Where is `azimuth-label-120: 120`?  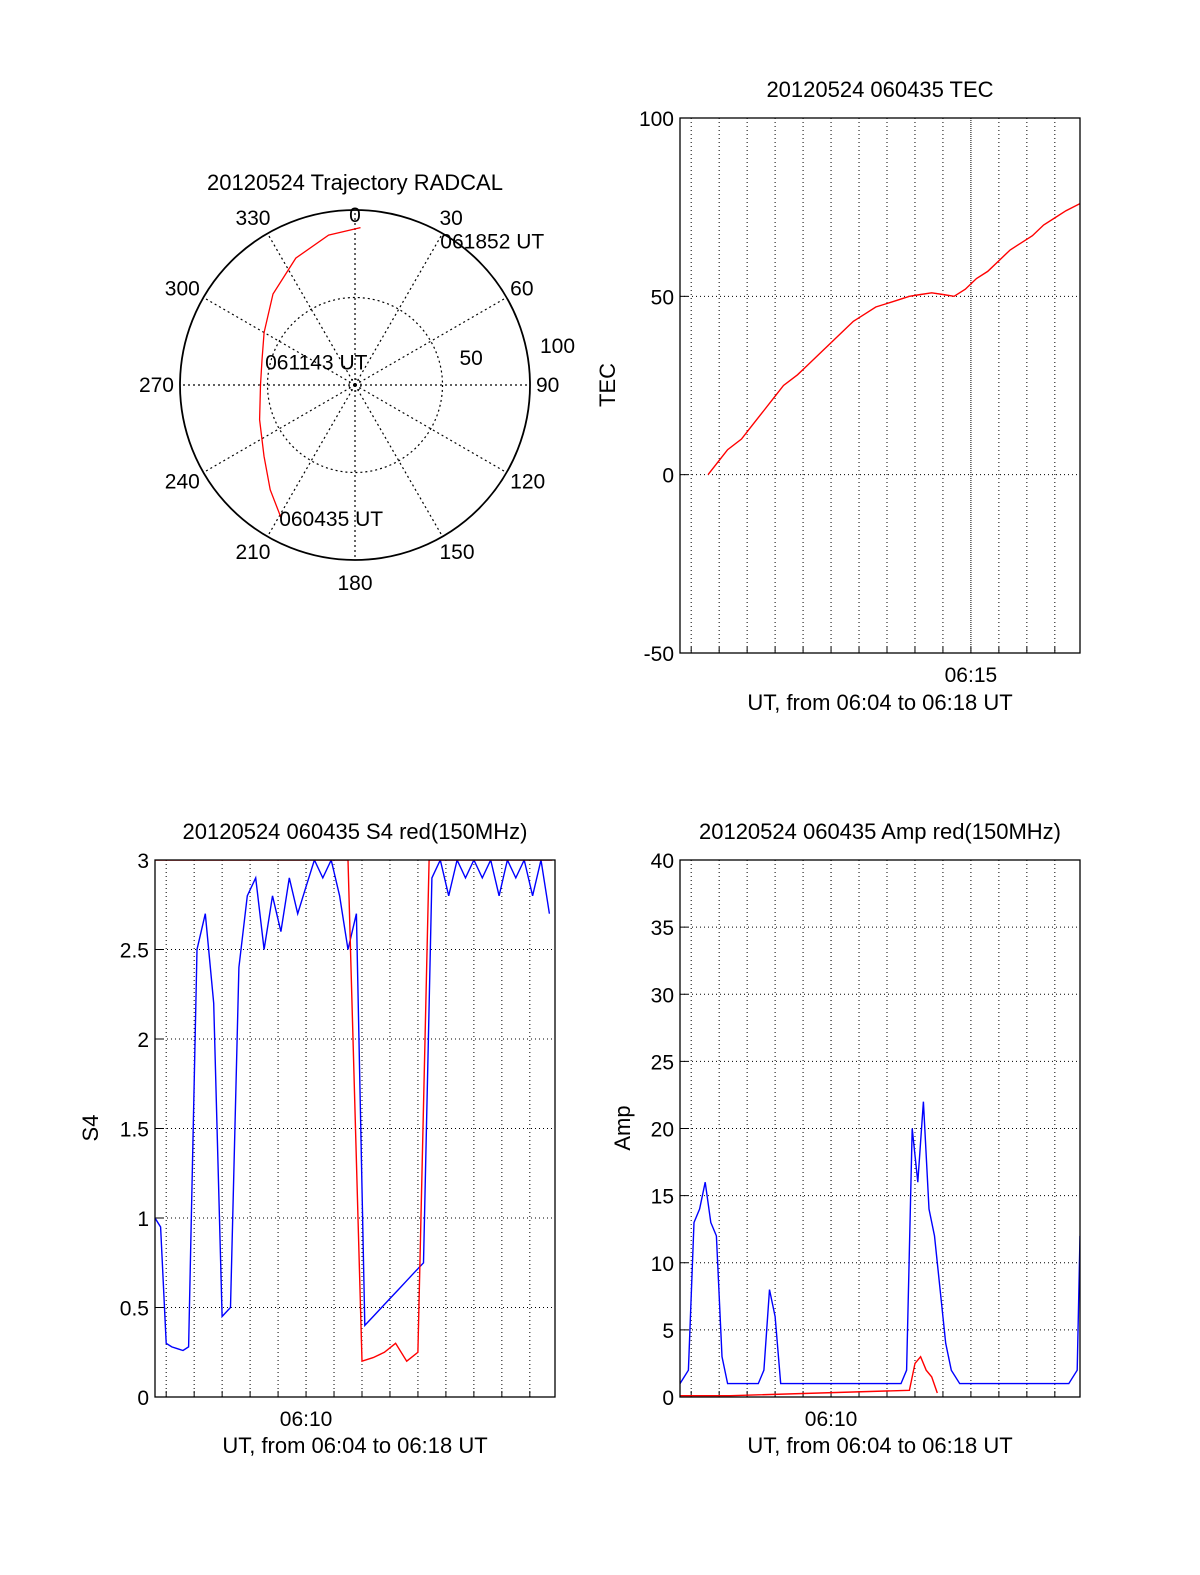
azimuth-label-120: 120 is located at coordinates (527, 482).